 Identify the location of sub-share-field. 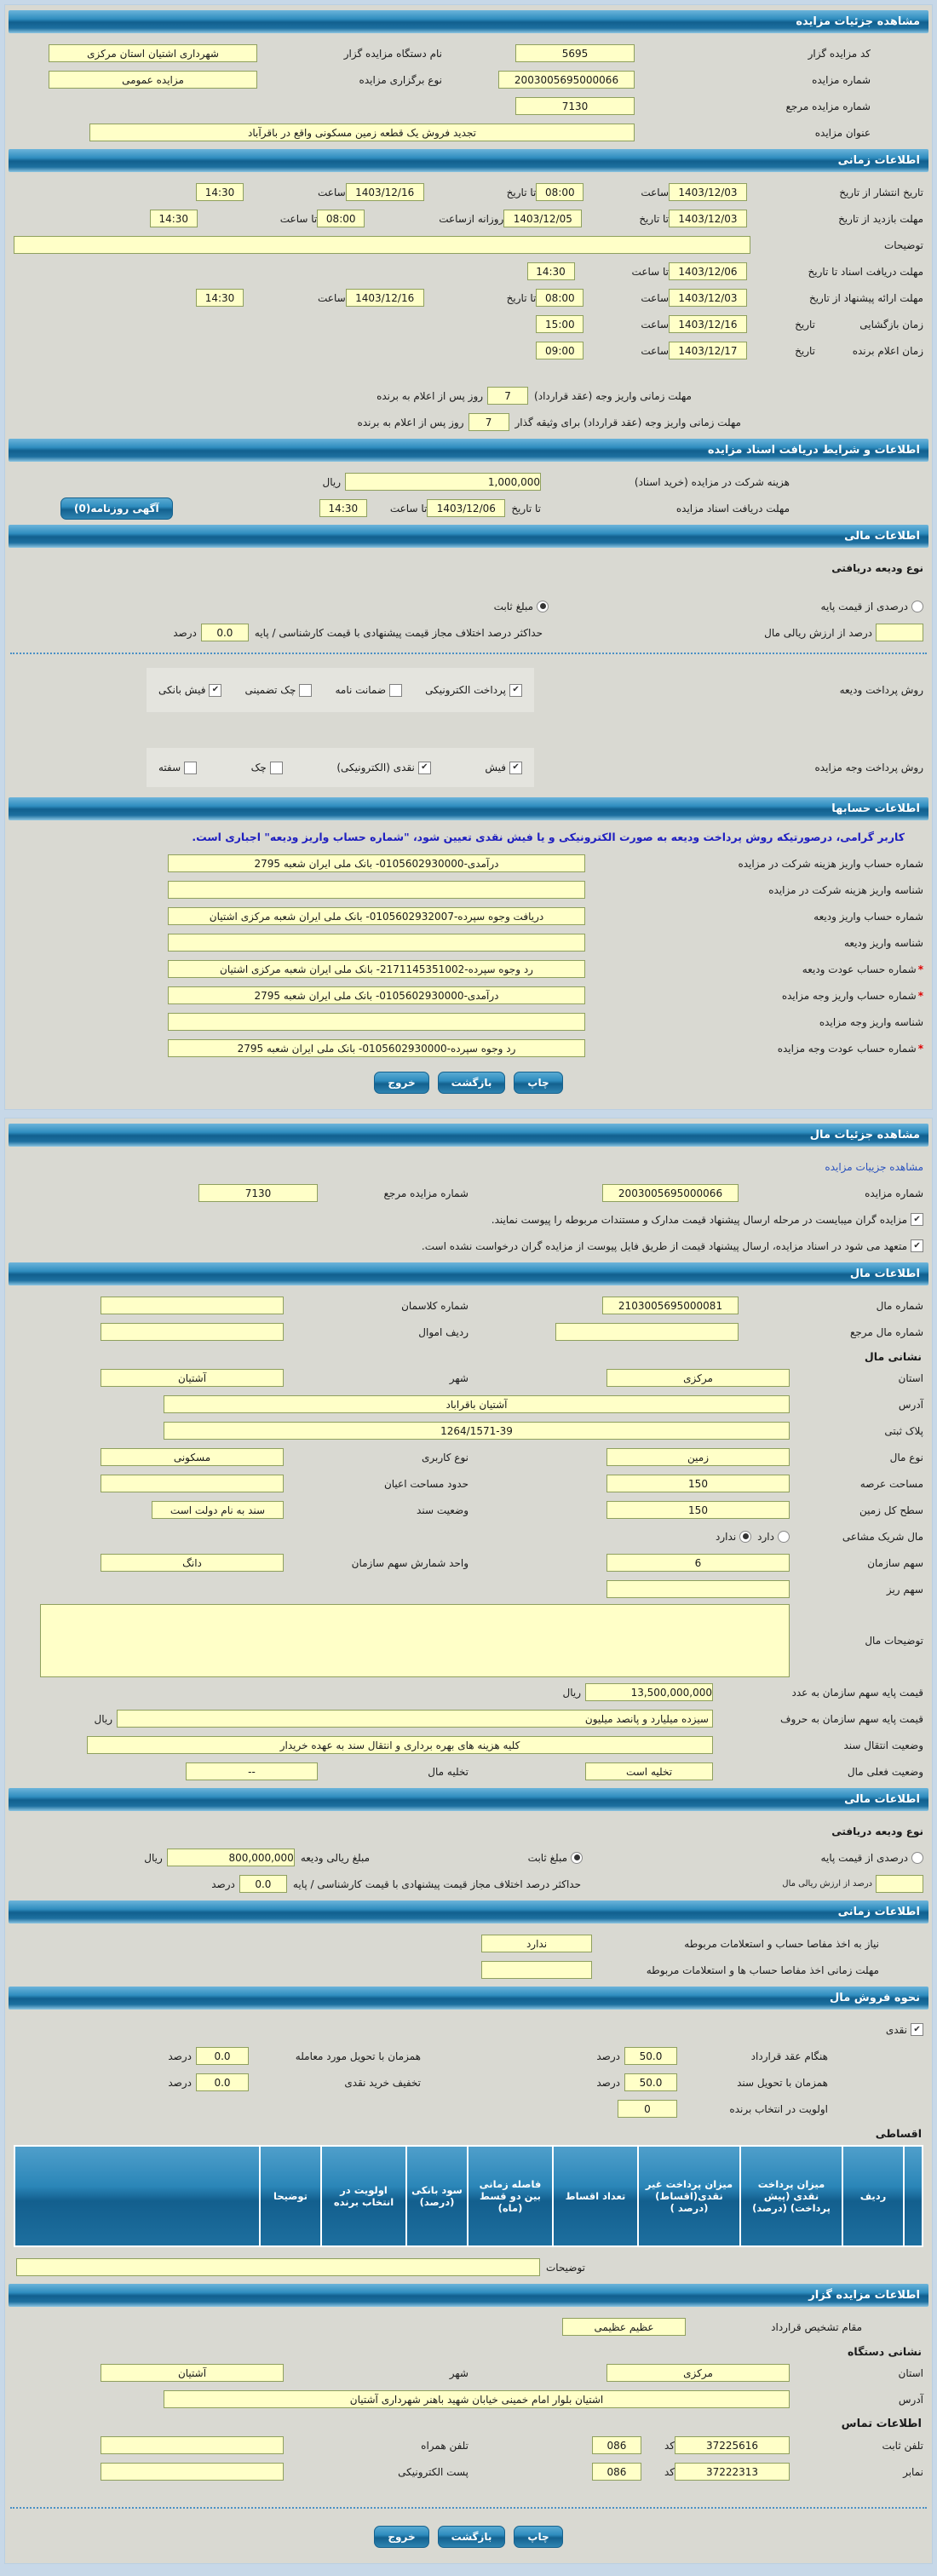
(698, 1589).